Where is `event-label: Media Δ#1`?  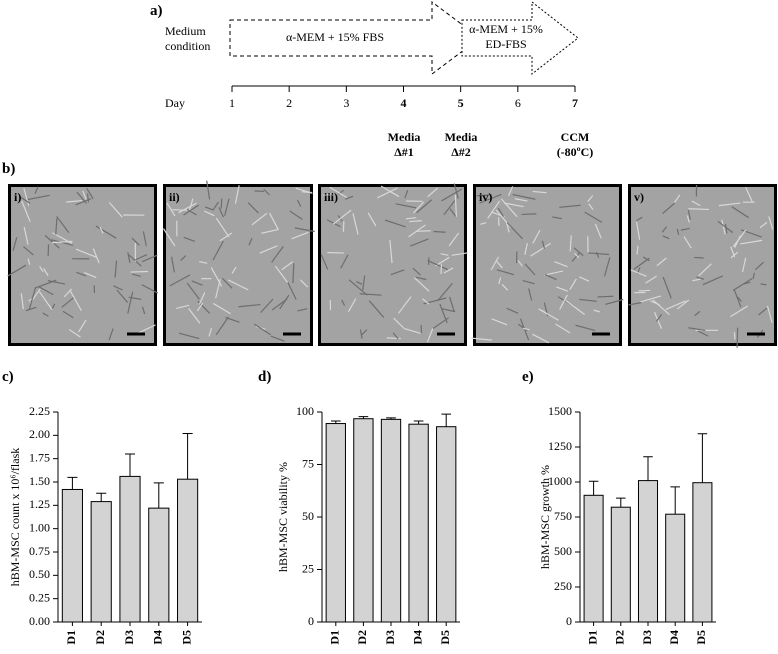
event-label: Media Δ#1 is located at coordinates (404, 144).